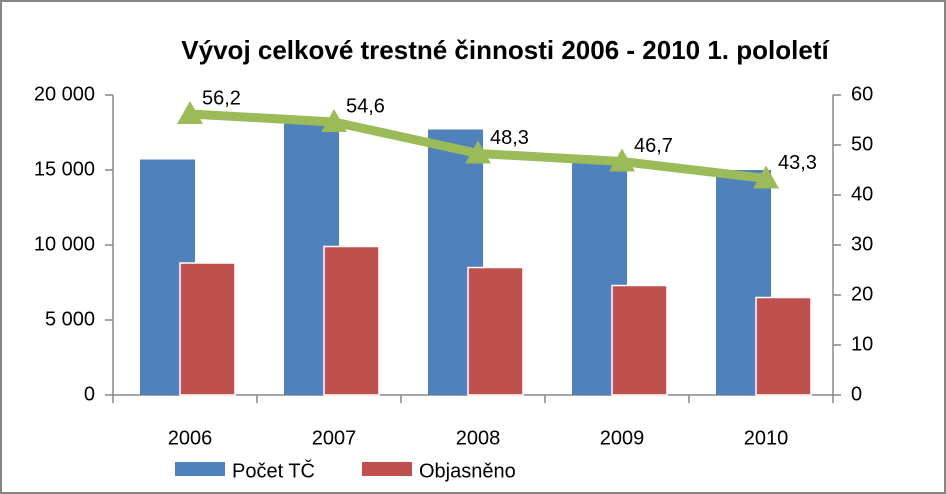  Describe the element at coordinates (64, 94) in the screenshot. I see `y-tick-label: 20 000` at that location.